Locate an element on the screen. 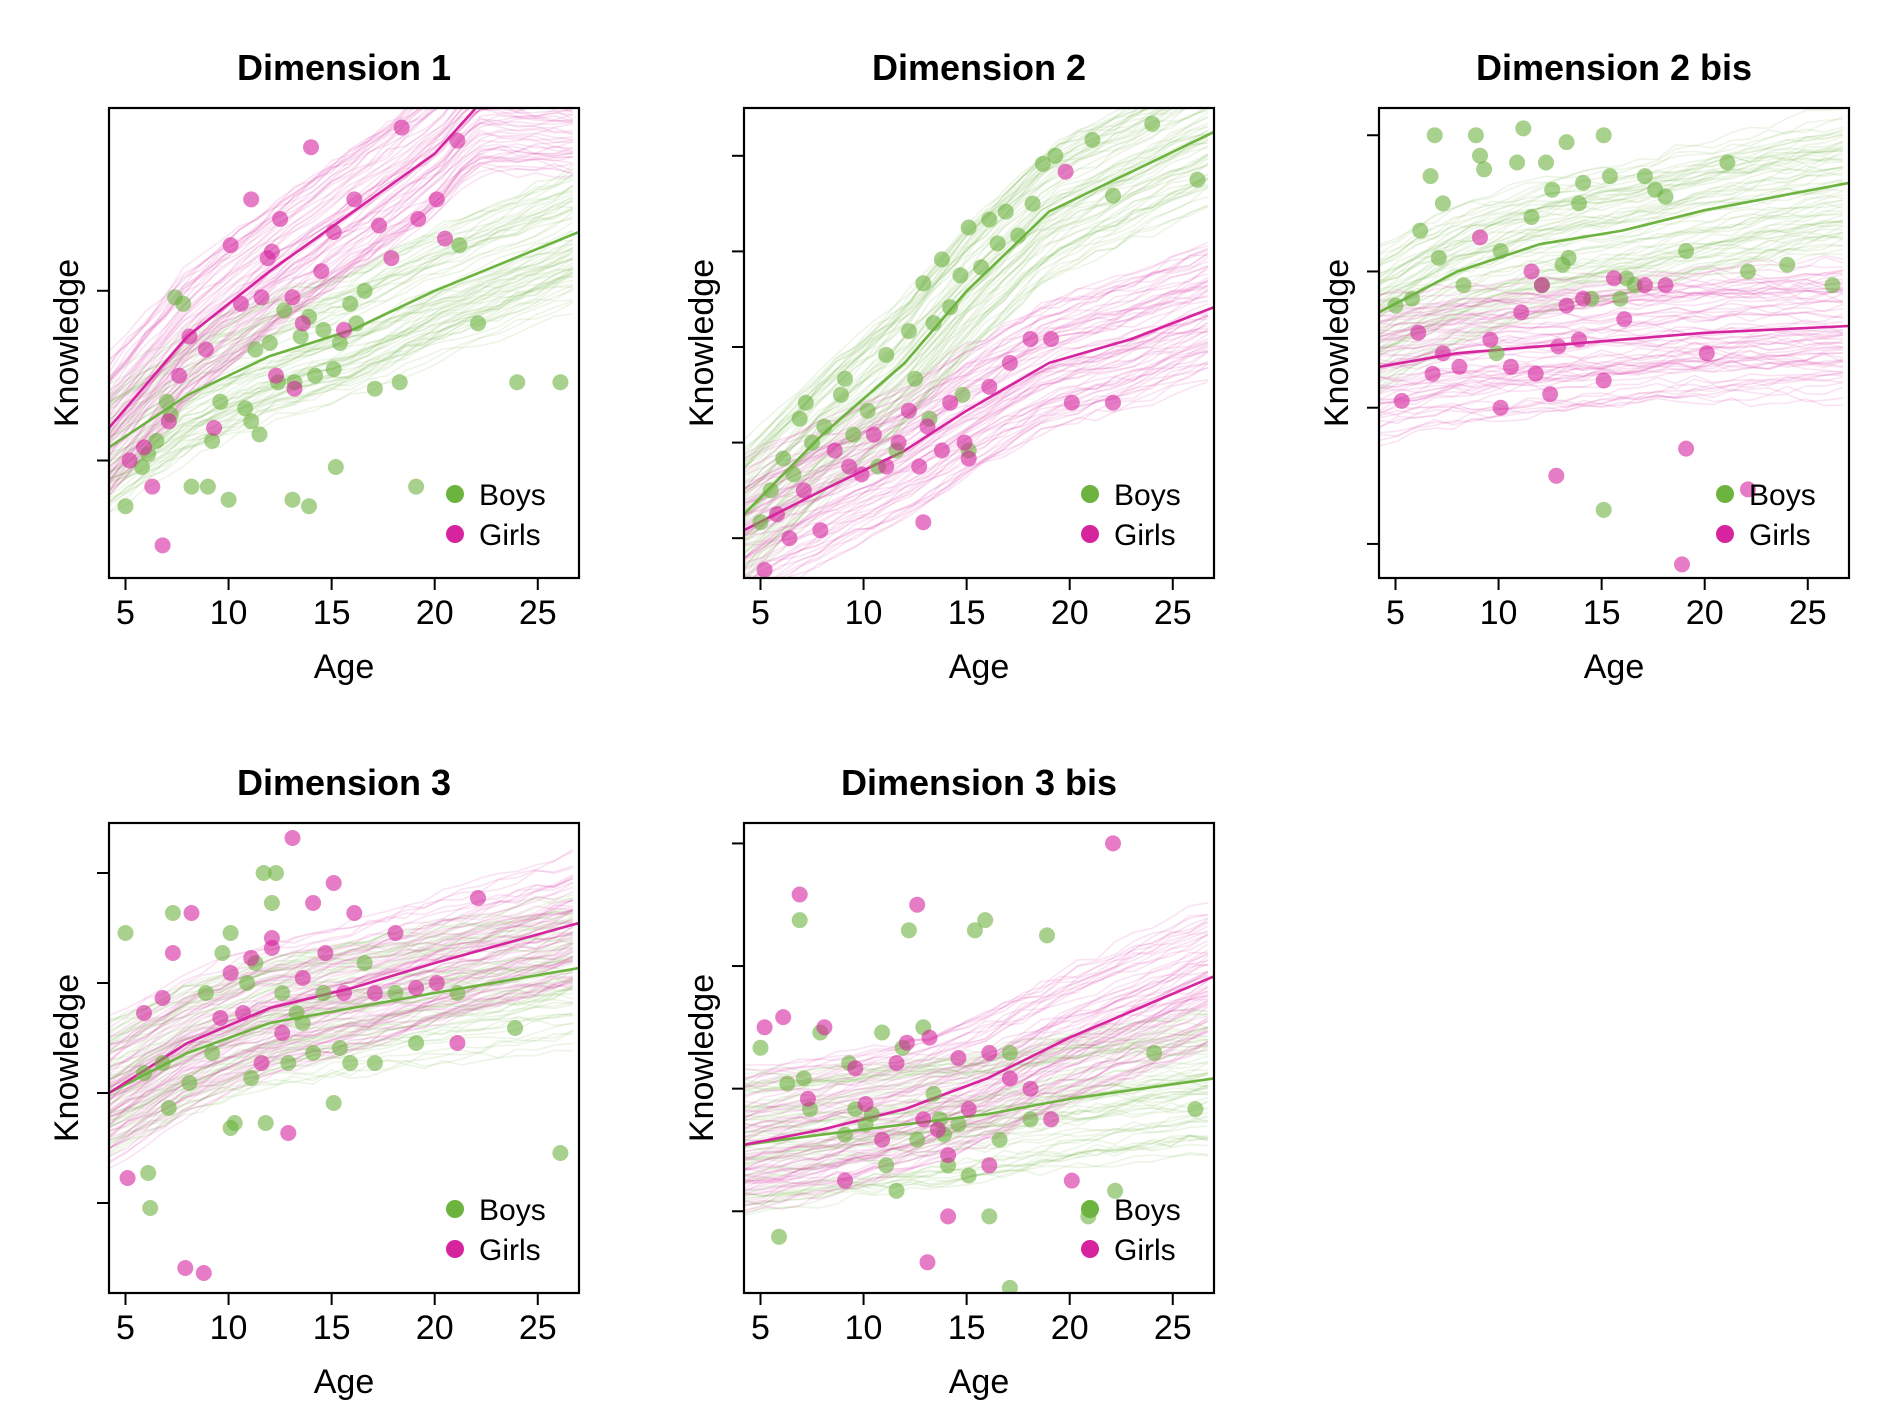 This screenshot has width=1889, height=1417. girls-points is located at coordinates (1574, 401).